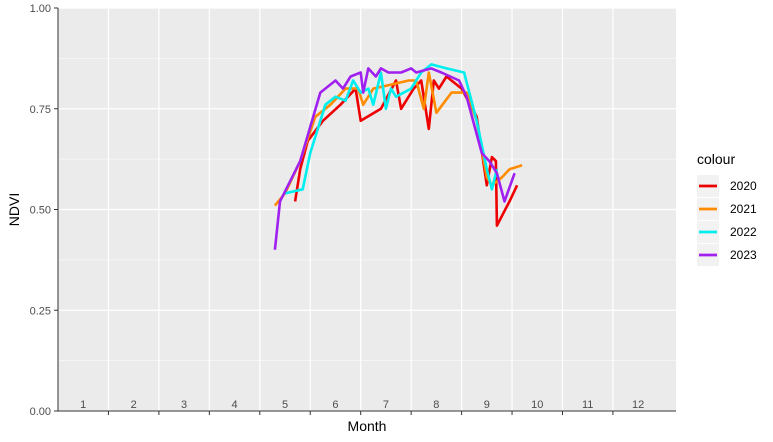 The height and width of the screenshot is (442, 773). I want to click on legend-title: colour, so click(716, 159).